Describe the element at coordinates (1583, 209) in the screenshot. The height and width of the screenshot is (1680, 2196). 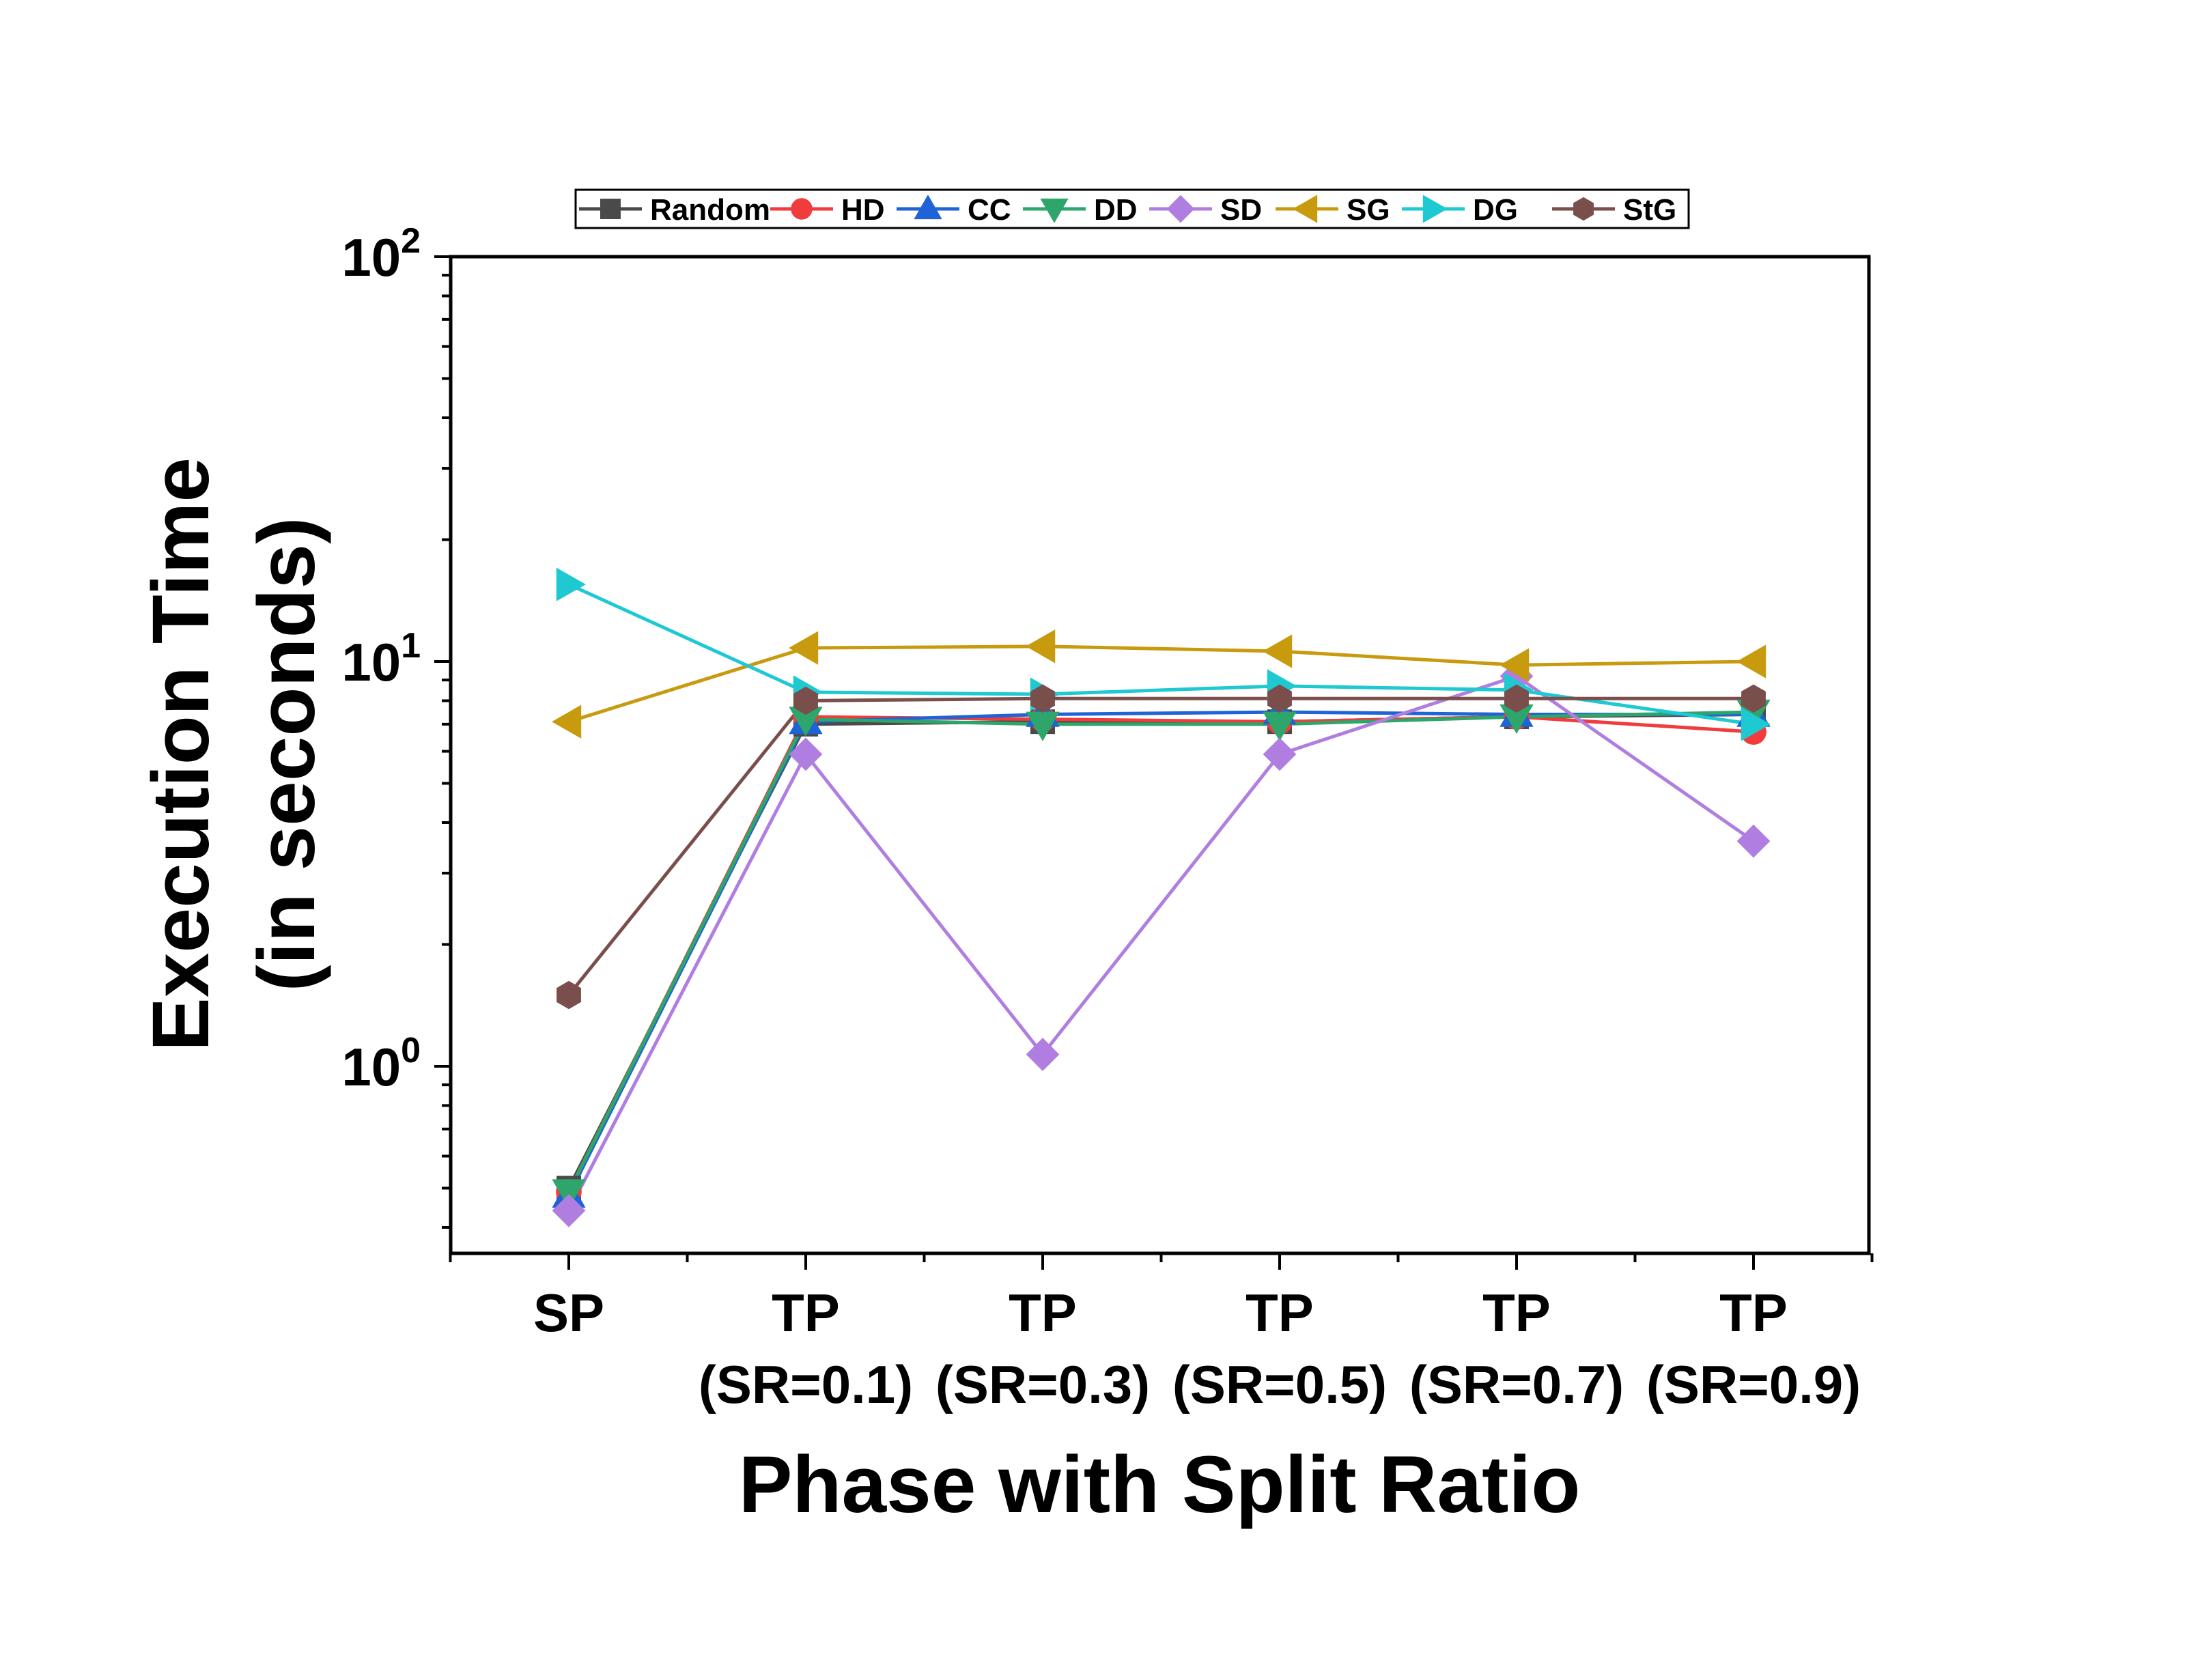
I see `legend-marker-stg` at that location.